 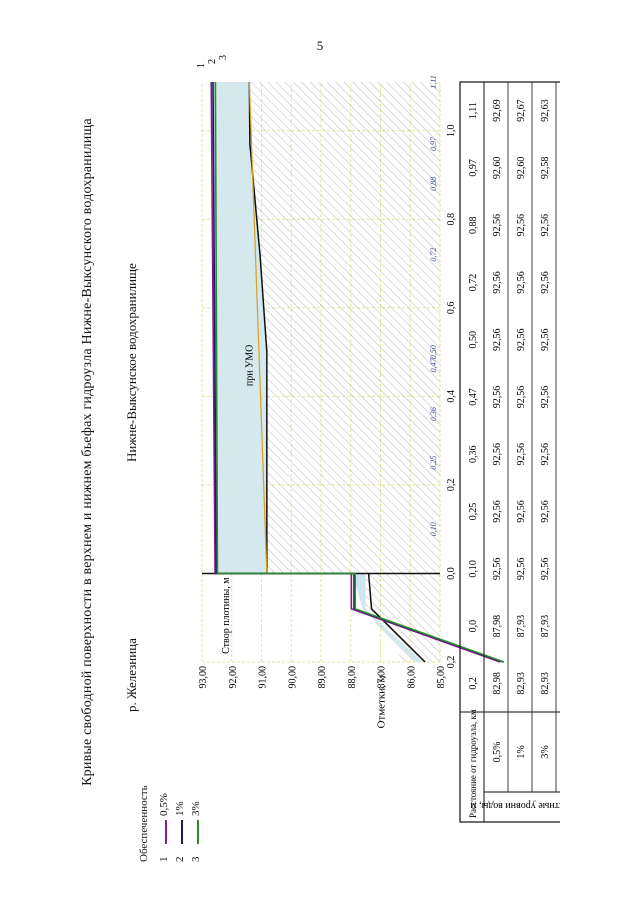 What do you see at coordinates (515, 805) in the screenshot?
I see `table-group-label: Проектные уровни воды, м` at bounding box center [515, 805].